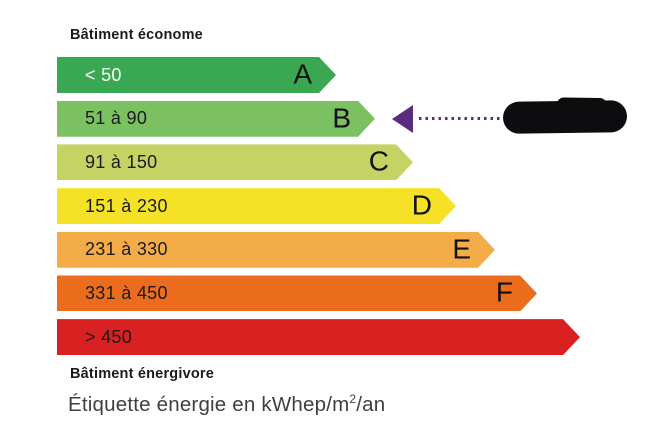 The width and height of the screenshot is (667, 441). I want to click on energy-class-bar-c: 91 à 150 C, so click(235, 162).